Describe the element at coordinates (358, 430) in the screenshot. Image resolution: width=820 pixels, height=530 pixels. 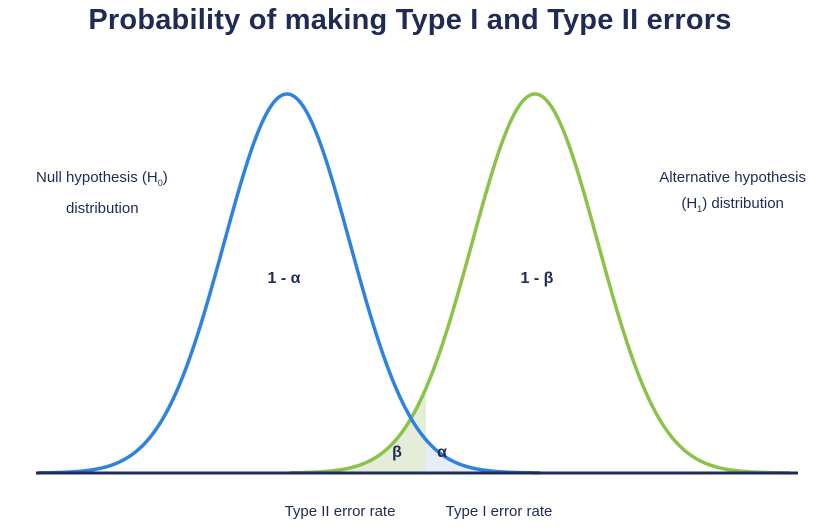
I see `beta-region` at that location.